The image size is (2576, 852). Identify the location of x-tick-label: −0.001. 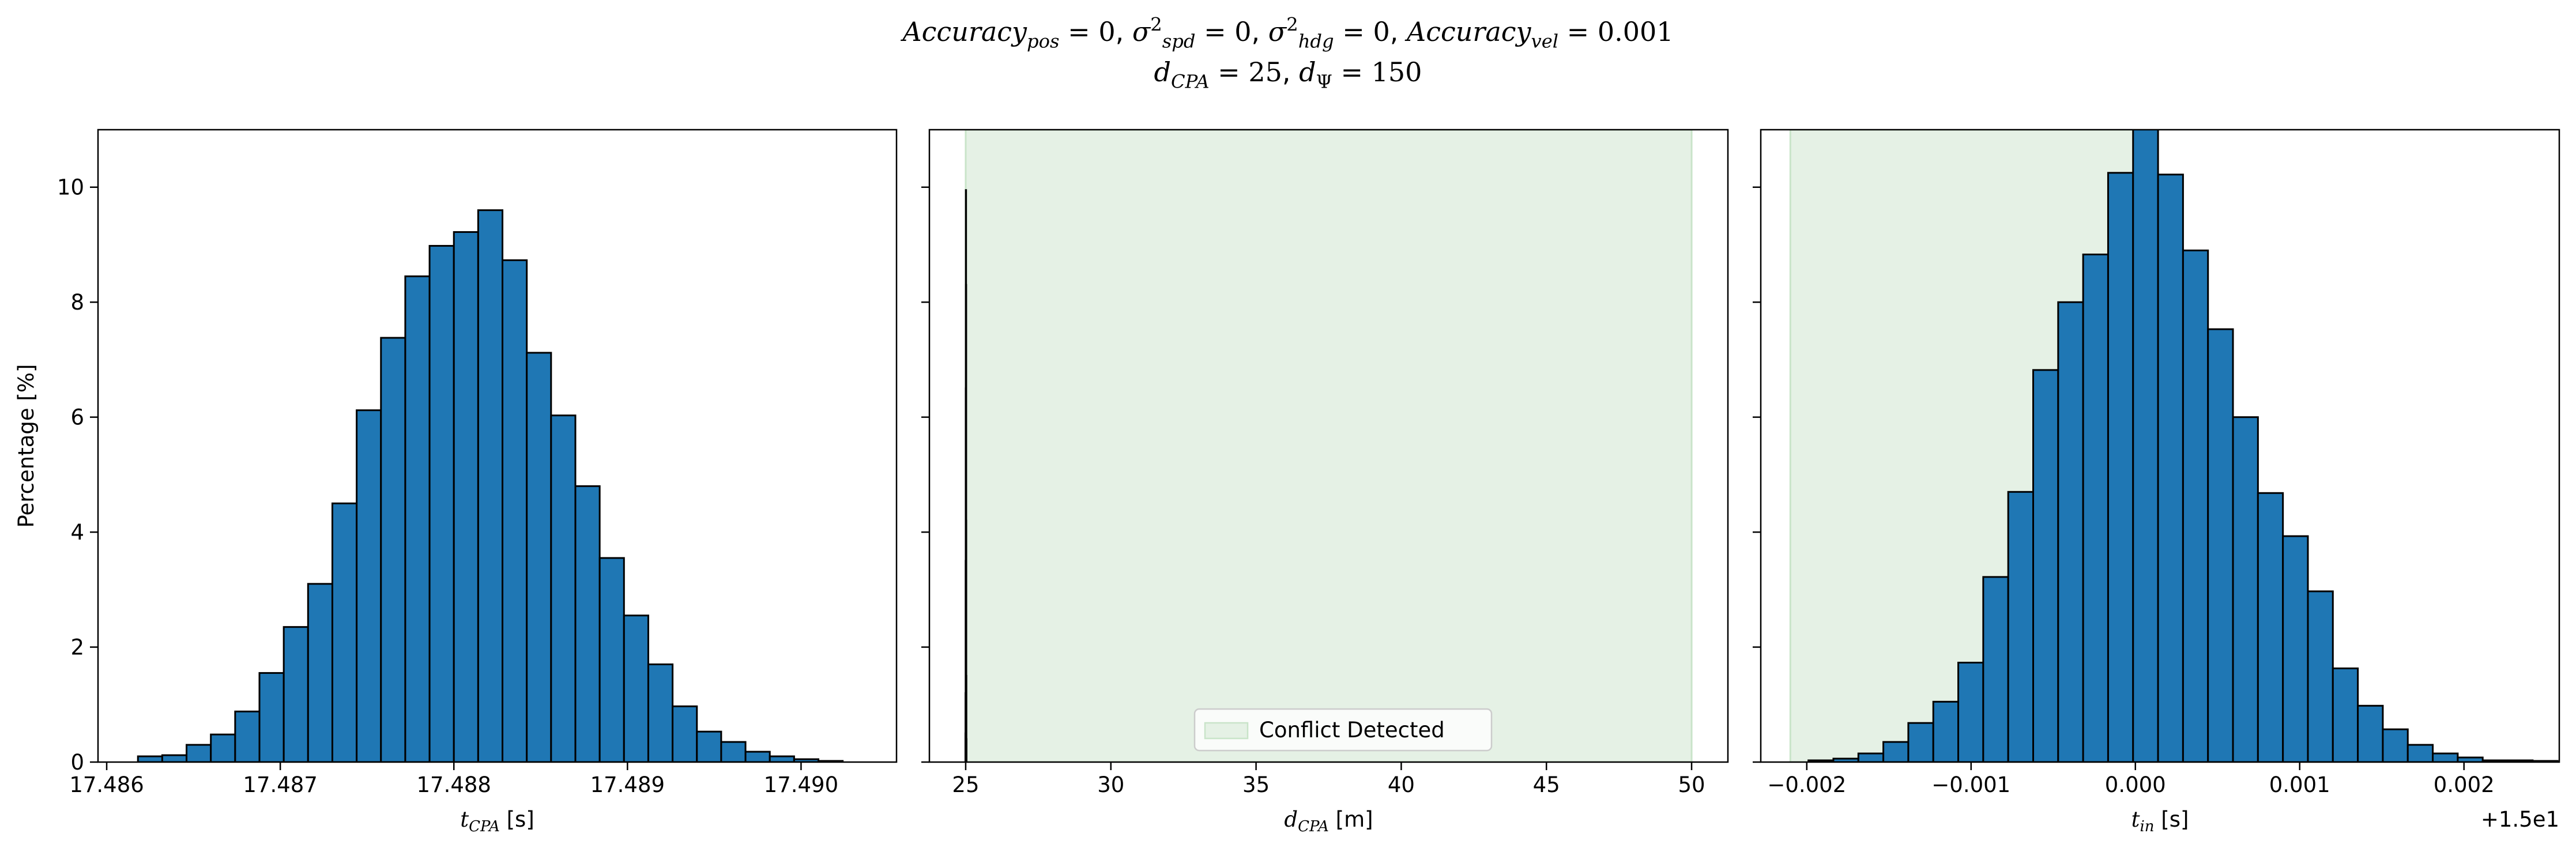
(1970, 784).